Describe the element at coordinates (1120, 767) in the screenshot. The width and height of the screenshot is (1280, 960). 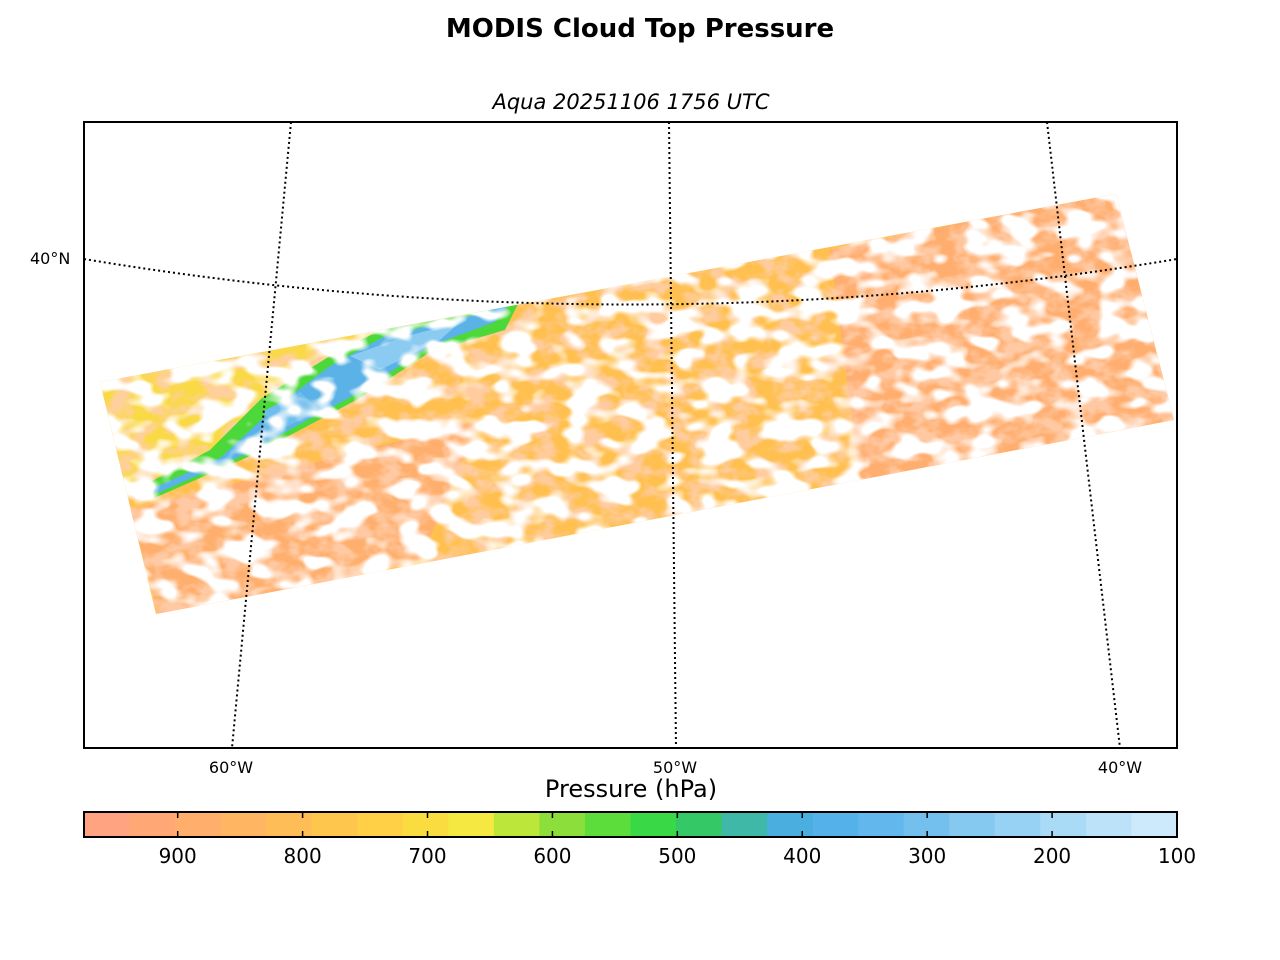
I see `lon-label-40w: 40°W` at that location.